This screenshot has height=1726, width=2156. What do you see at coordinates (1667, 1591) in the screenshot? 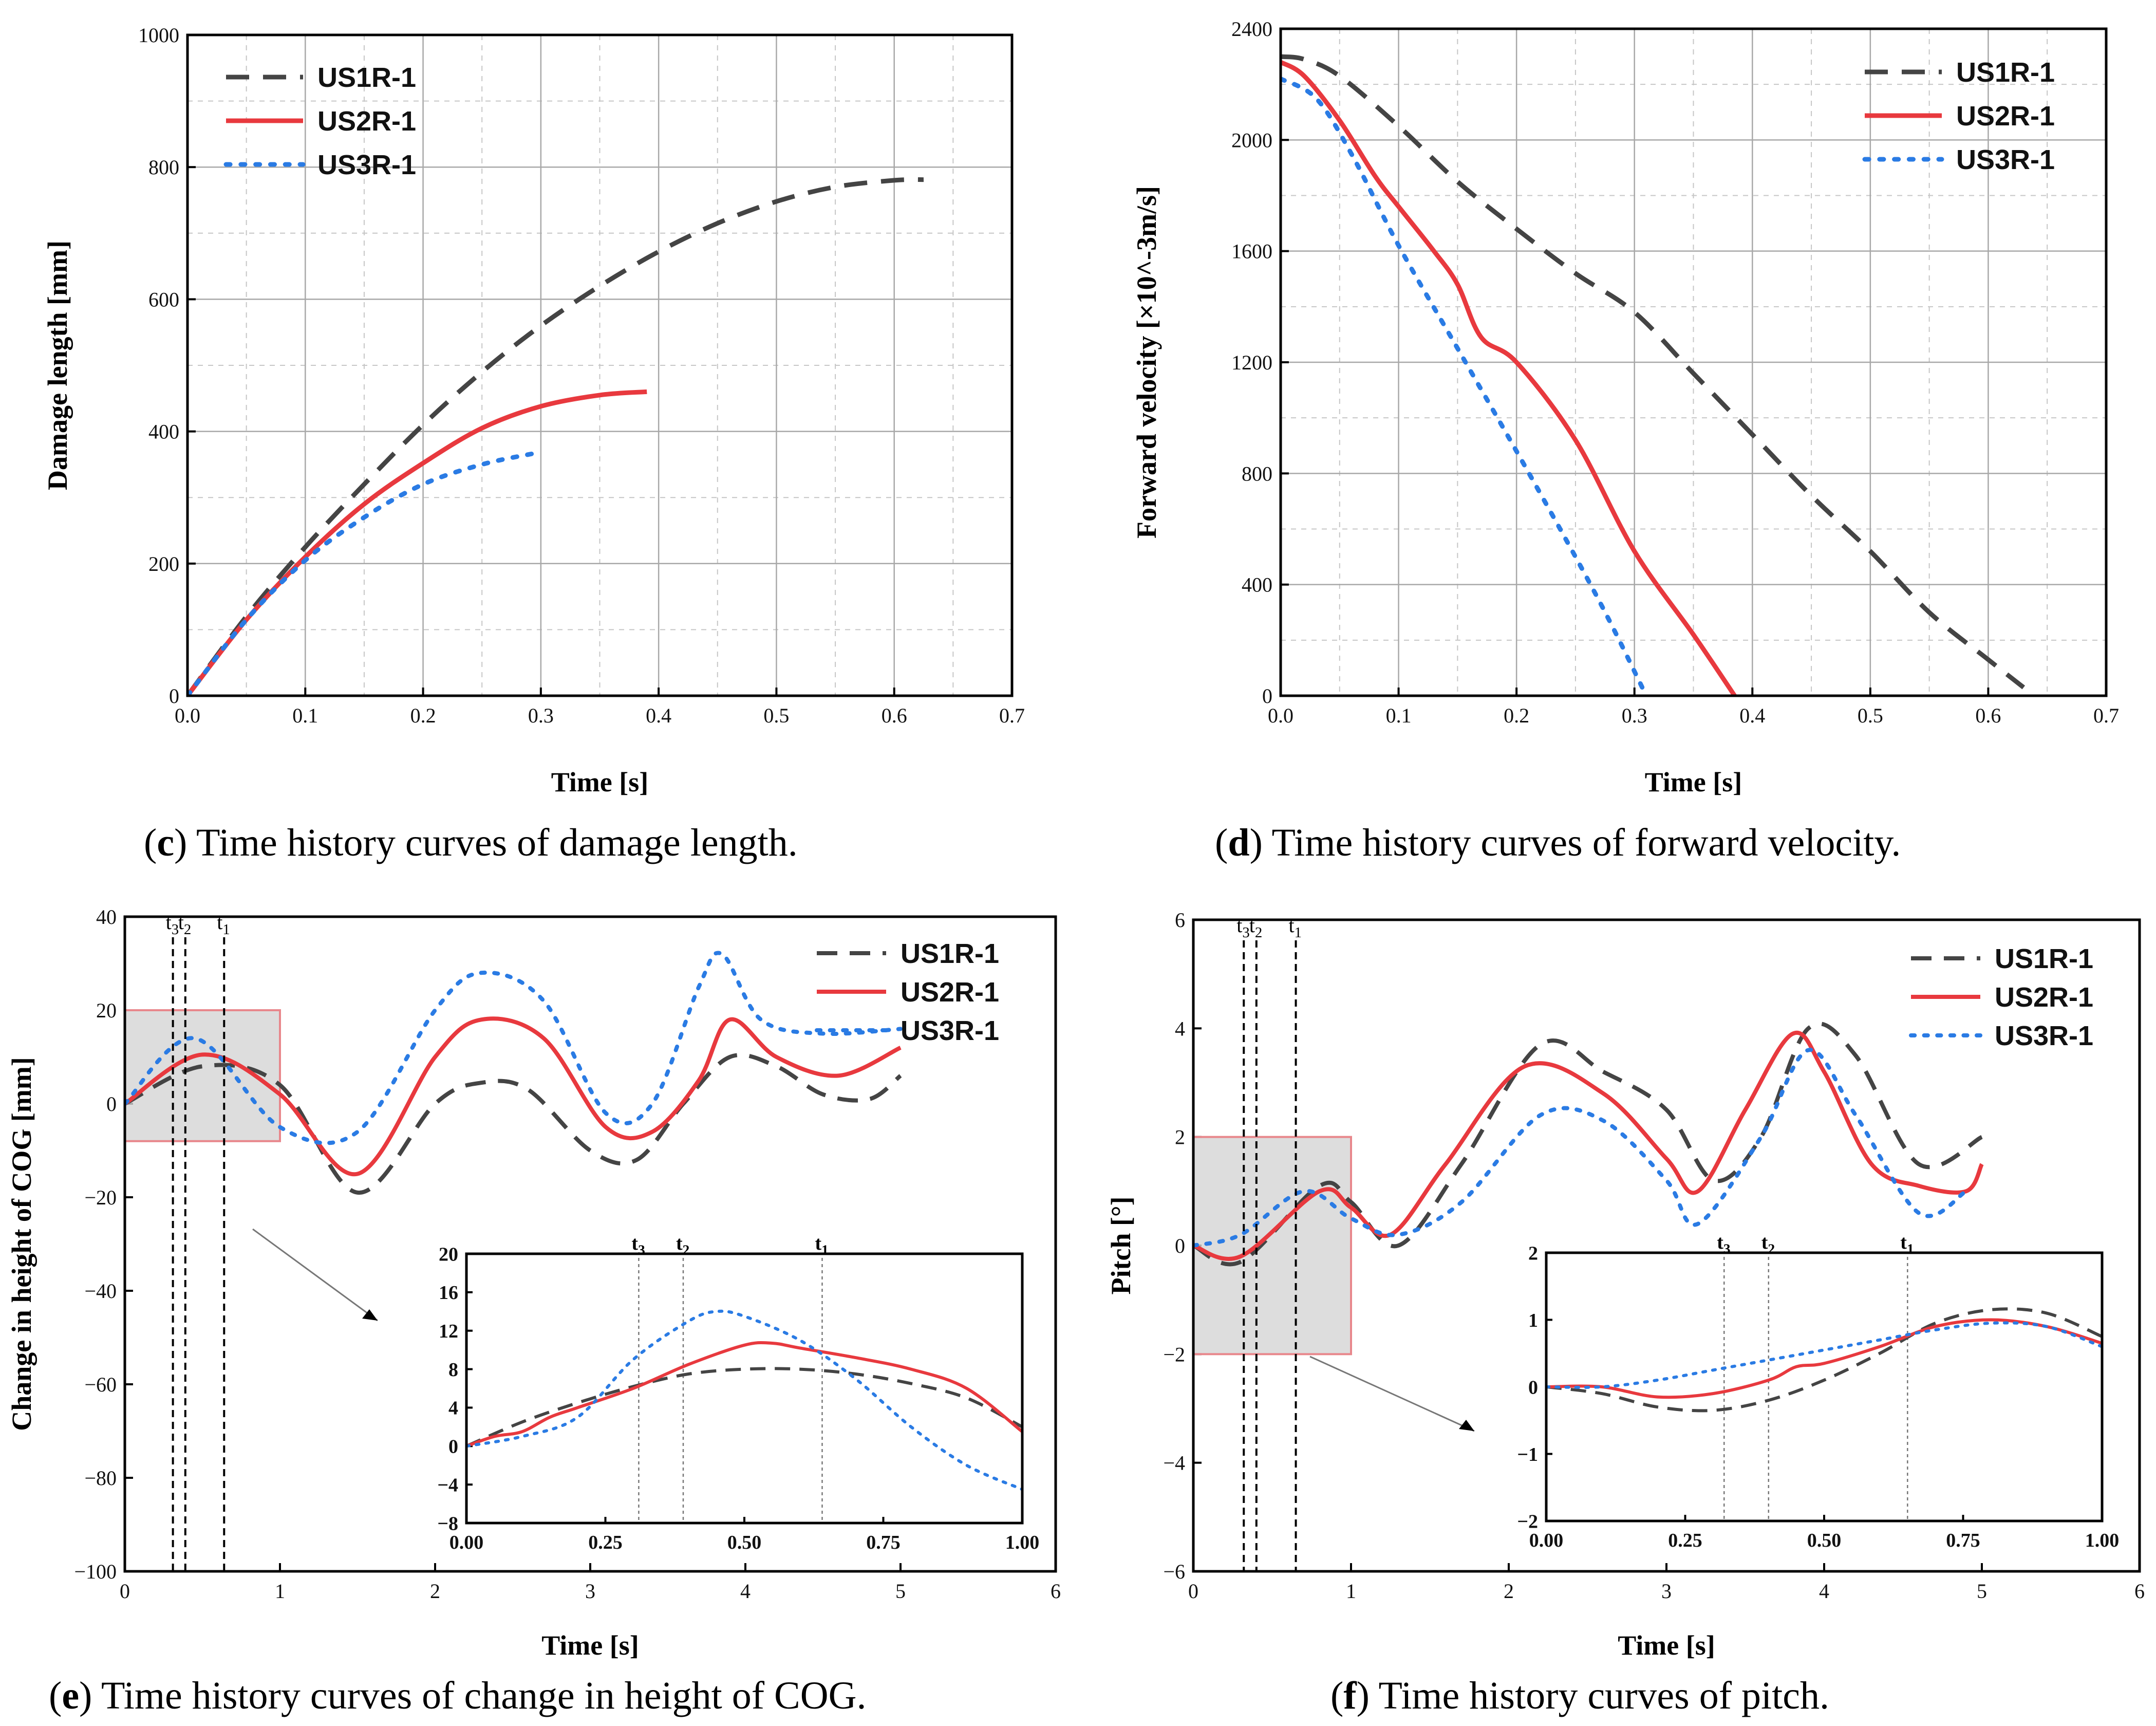
I see `panel-f-tick-label-x: 3` at bounding box center [1667, 1591].